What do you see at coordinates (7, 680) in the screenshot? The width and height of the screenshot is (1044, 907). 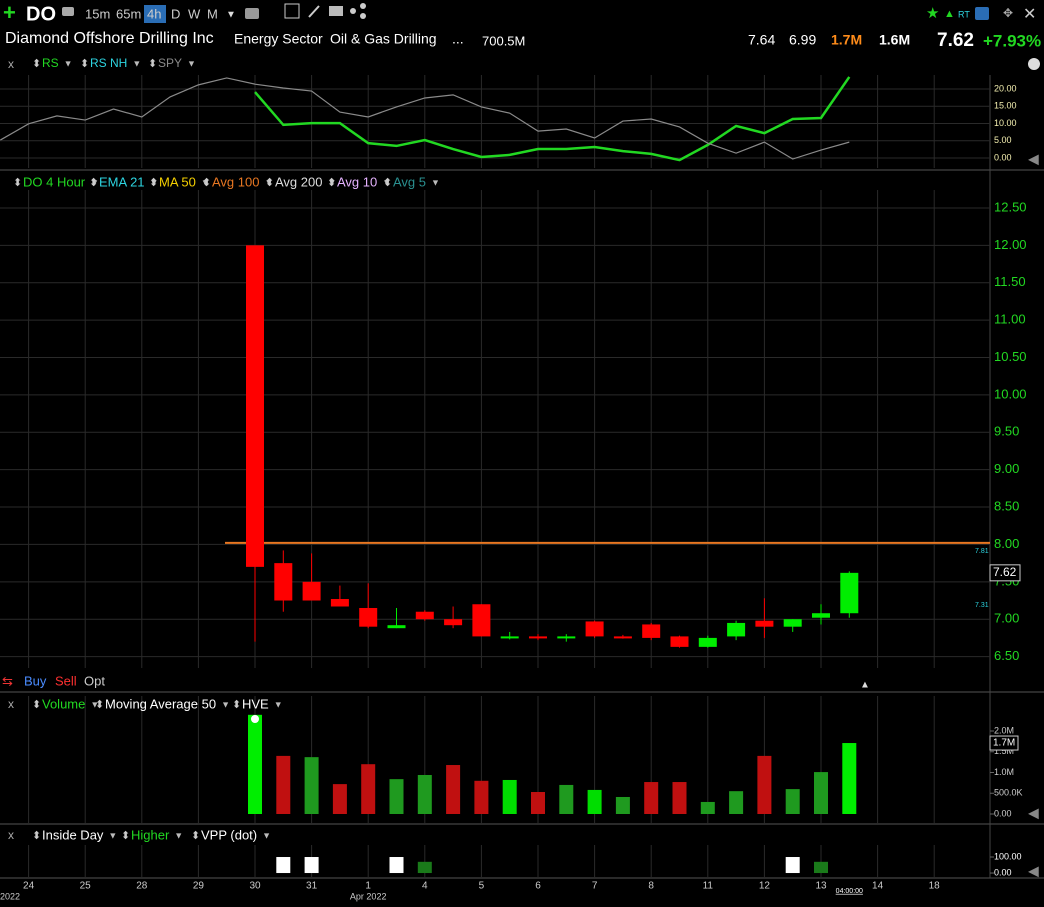 I see `trade-icon: ⇆` at bounding box center [7, 680].